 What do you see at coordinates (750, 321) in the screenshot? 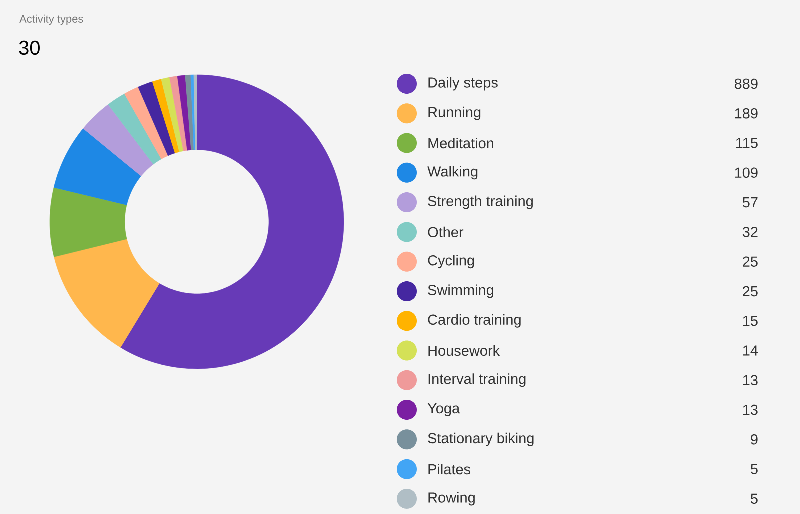
I see `data-label: 15` at bounding box center [750, 321].